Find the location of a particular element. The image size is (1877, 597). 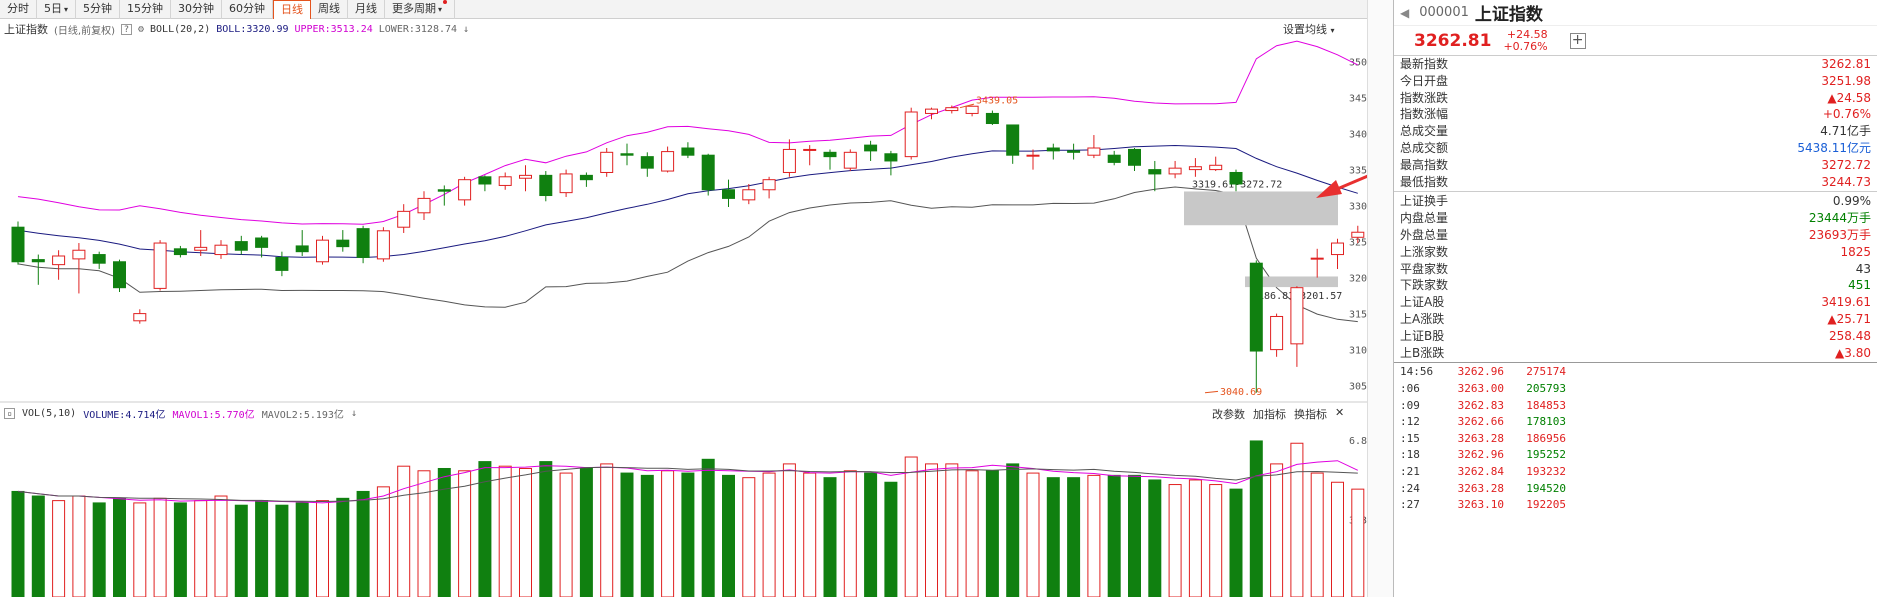

switch-indicator-button: 换指标 is located at coordinates (1310, 414).